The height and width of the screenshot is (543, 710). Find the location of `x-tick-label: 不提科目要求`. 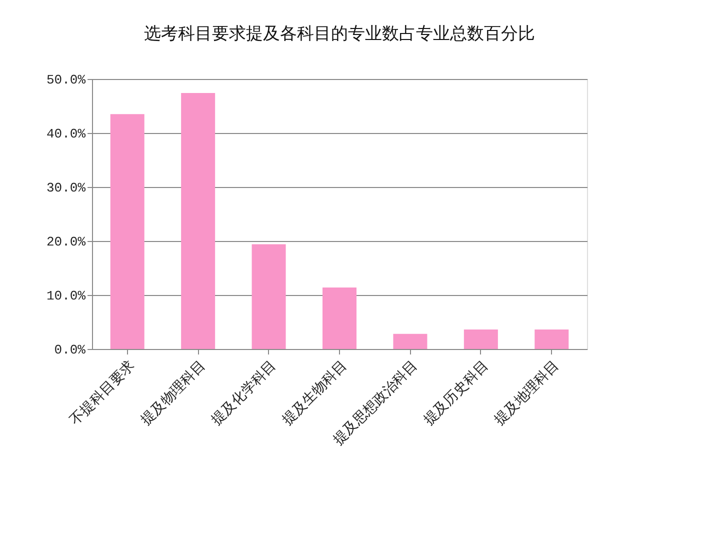

x-tick-label: 不提科目要求 is located at coordinates (102, 393).